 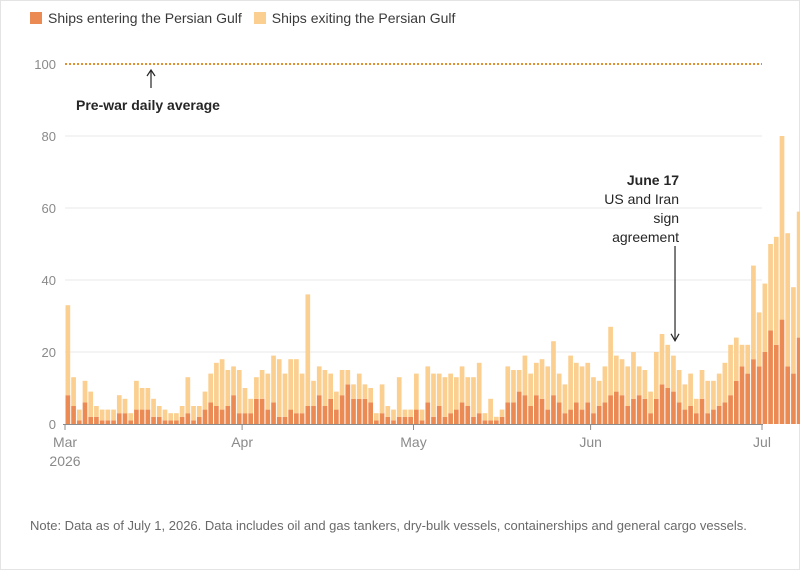 What do you see at coordinates (49, 352) in the screenshot?
I see `y-tick-label-20: 20` at bounding box center [49, 352].